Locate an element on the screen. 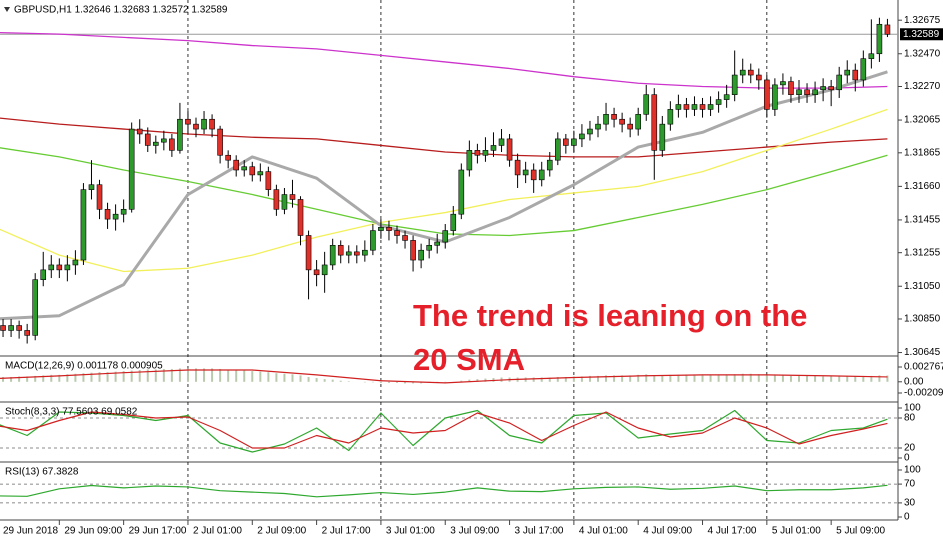 This screenshot has width=943, height=542. y-tick-label: 1.32065 is located at coordinates (922, 120).